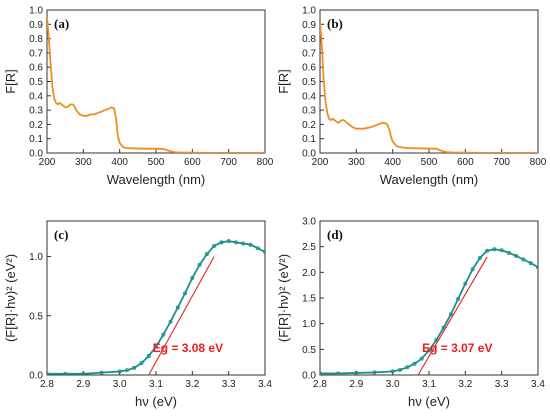 Image resolution: width=550 pixels, height=419 pixels. What do you see at coordinates (265, 384) in the screenshot?
I see `x-tick-label: 3.4` at bounding box center [265, 384].